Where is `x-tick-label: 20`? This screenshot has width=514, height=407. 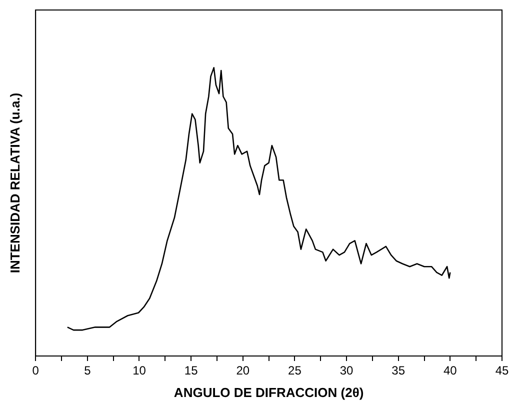 x-tick-label: 20 is located at coordinates (243, 371).